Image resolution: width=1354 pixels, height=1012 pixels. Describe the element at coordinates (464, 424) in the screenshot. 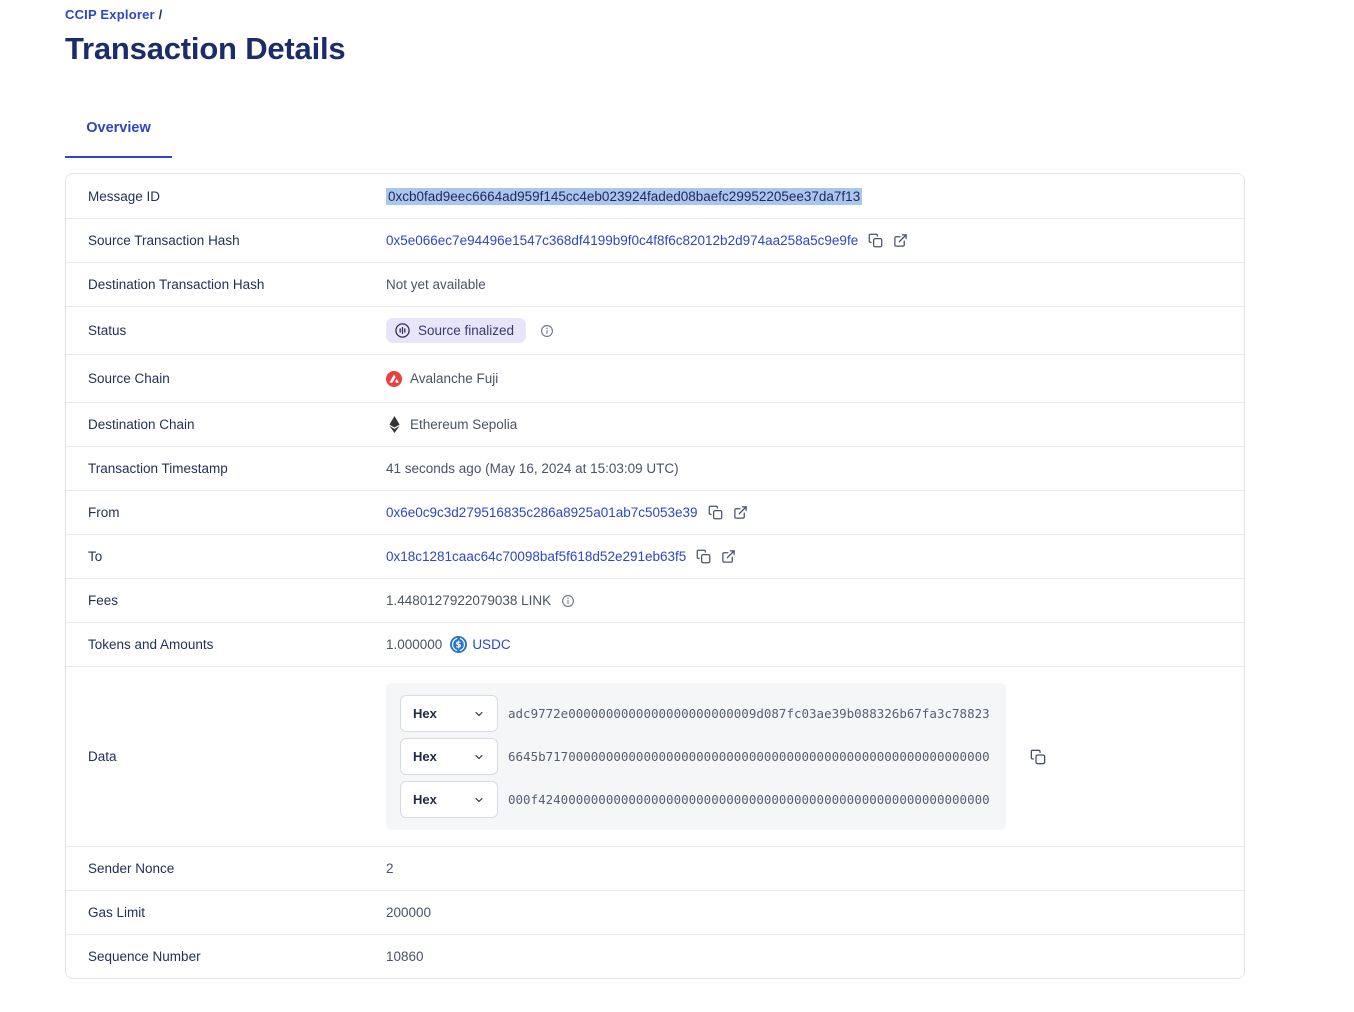

I see `dest-chain-name: Ethereum Sepolia` at that location.